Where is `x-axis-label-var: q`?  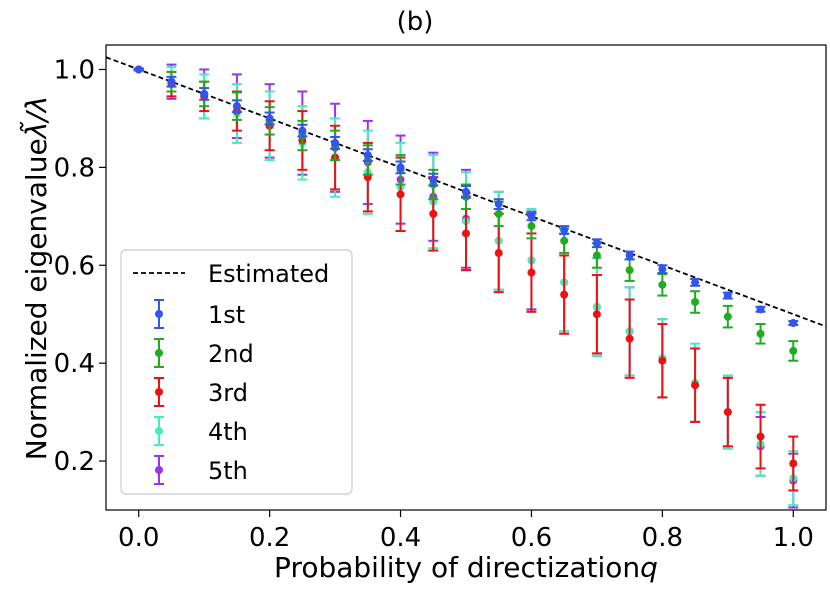 x-axis-label-var: q is located at coordinates (649, 567).